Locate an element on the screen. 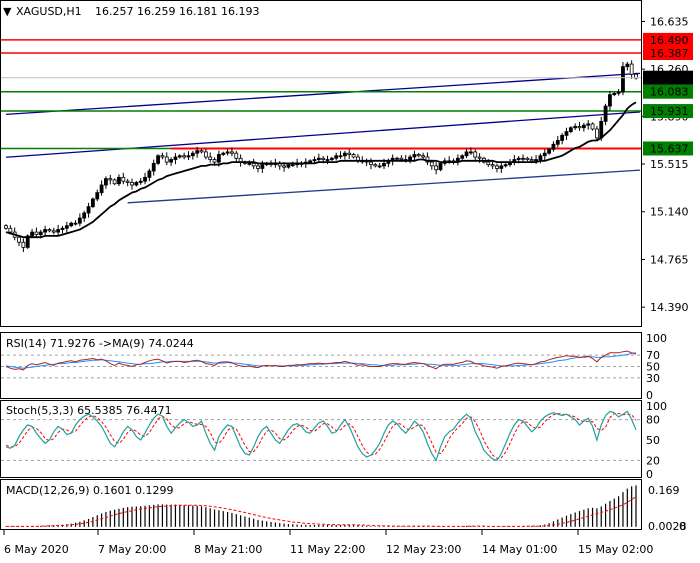  stoch-tick-label: 50 is located at coordinates (653, 440).